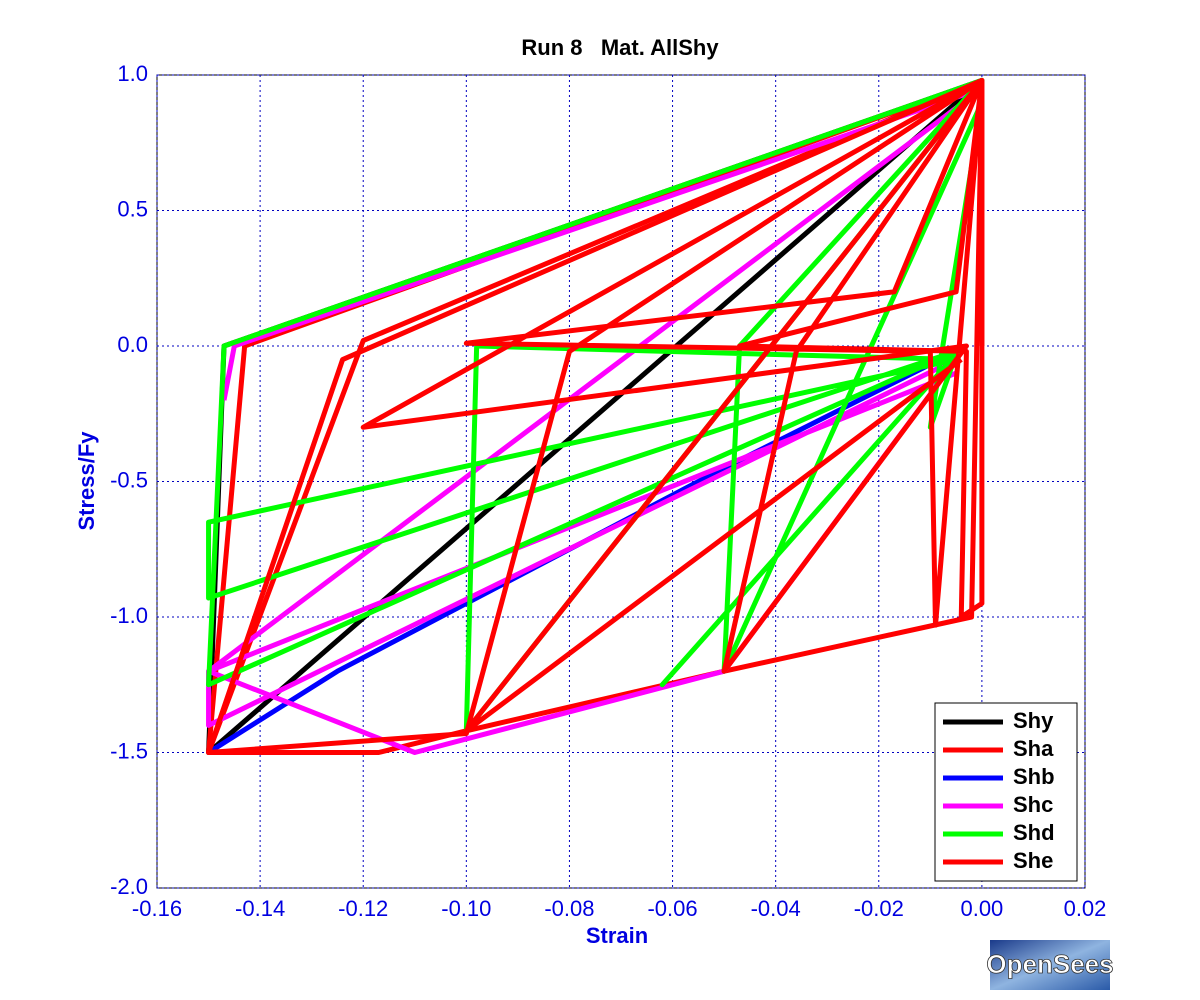 This screenshot has width=1200, height=1000. Describe the element at coordinates (129, 615) in the screenshot. I see `y-tick-label: -1.0` at that location.